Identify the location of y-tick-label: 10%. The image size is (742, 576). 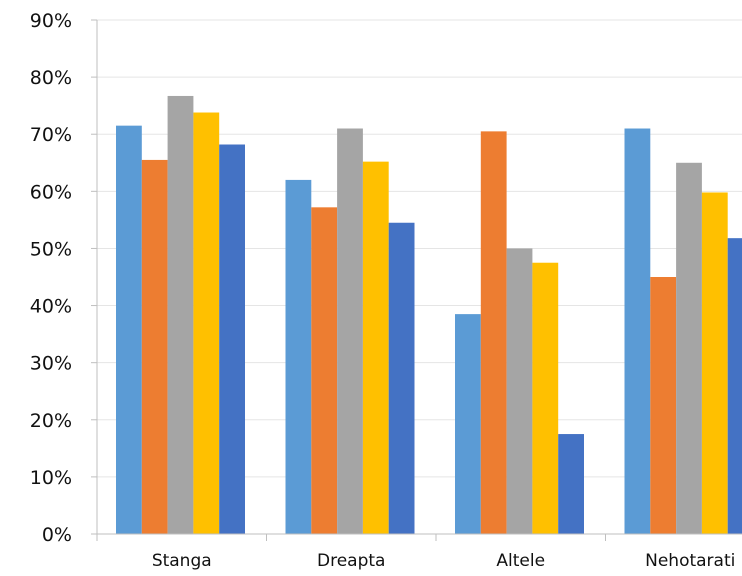
(51, 478).